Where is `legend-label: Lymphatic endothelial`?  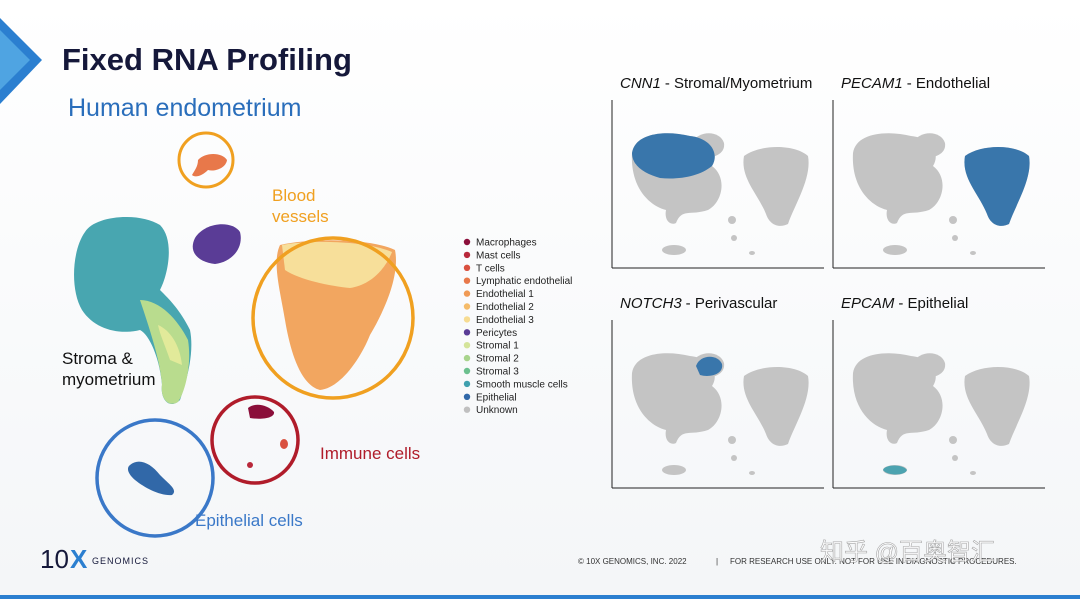 legend-label: Lymphatic endothelial is located at coordinates (524, 281).